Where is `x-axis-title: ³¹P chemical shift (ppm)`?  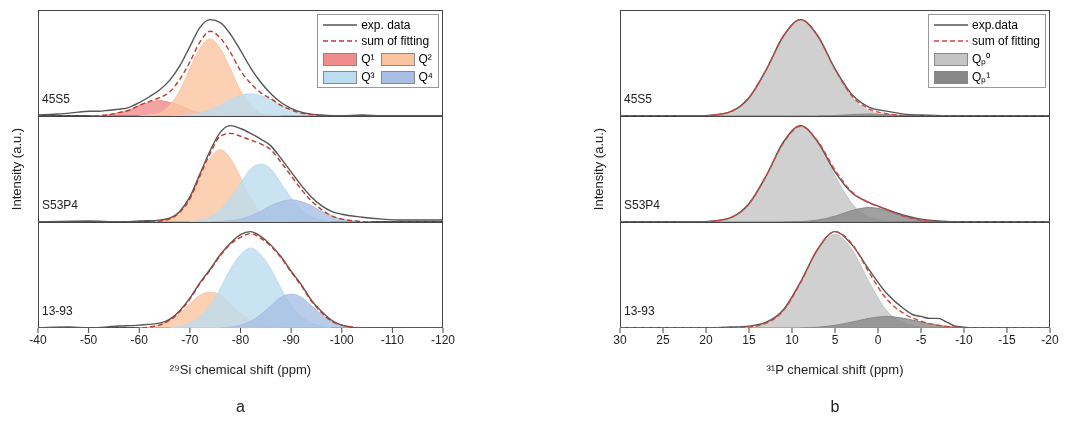 x-axis-title: ³¹P chemical shift (ppm) is located at coordinates (835, 369).